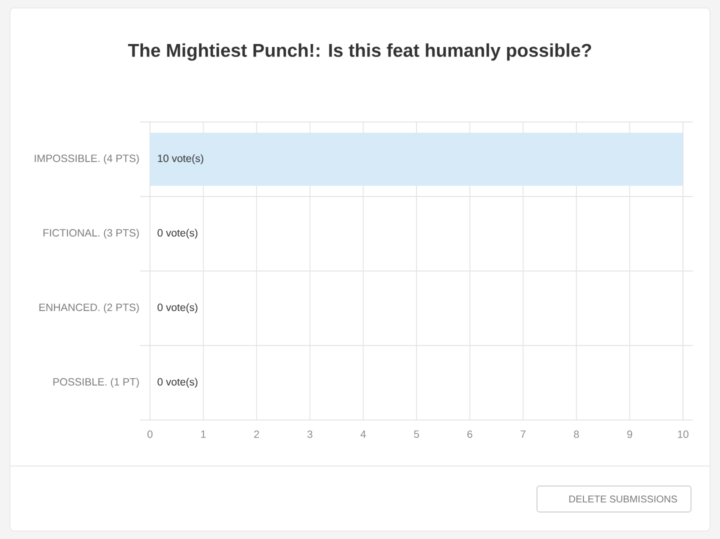 This screenshot has height=539, width=720. What do you see at coordinates (576, 434) in the screenshot?
I see `x-tick-label: 8` at bounding box center [576, 434].